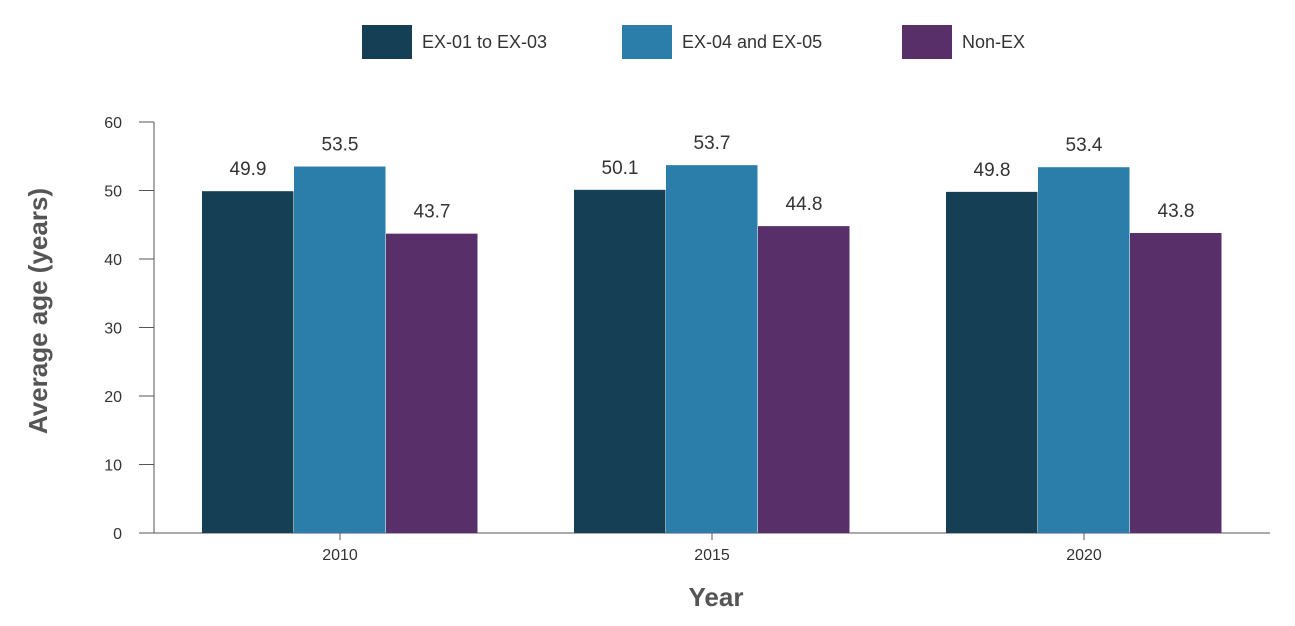 This screenshot has width=1295, height=626. I want to click on legend-swatch-ex04-ex05, so click(647, 42).